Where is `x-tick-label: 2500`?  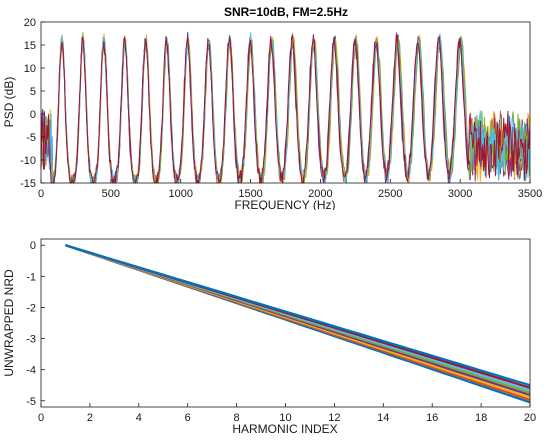 x-tick-label: 2500 is located at coordinates (390, 194).